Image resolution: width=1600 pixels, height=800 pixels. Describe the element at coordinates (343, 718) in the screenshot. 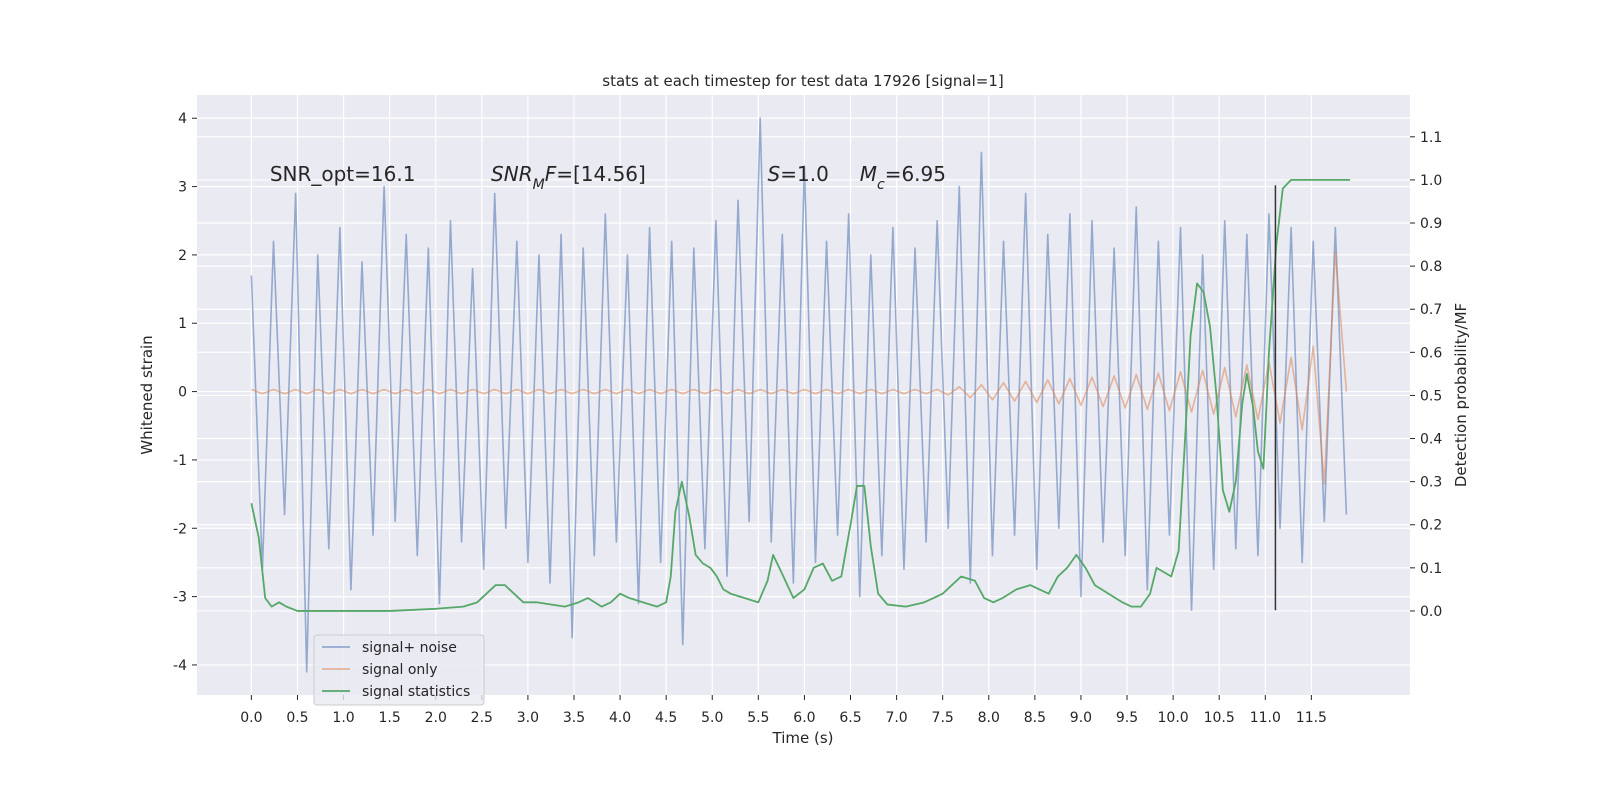

I see `x-tick-label: 1.0` at that location.